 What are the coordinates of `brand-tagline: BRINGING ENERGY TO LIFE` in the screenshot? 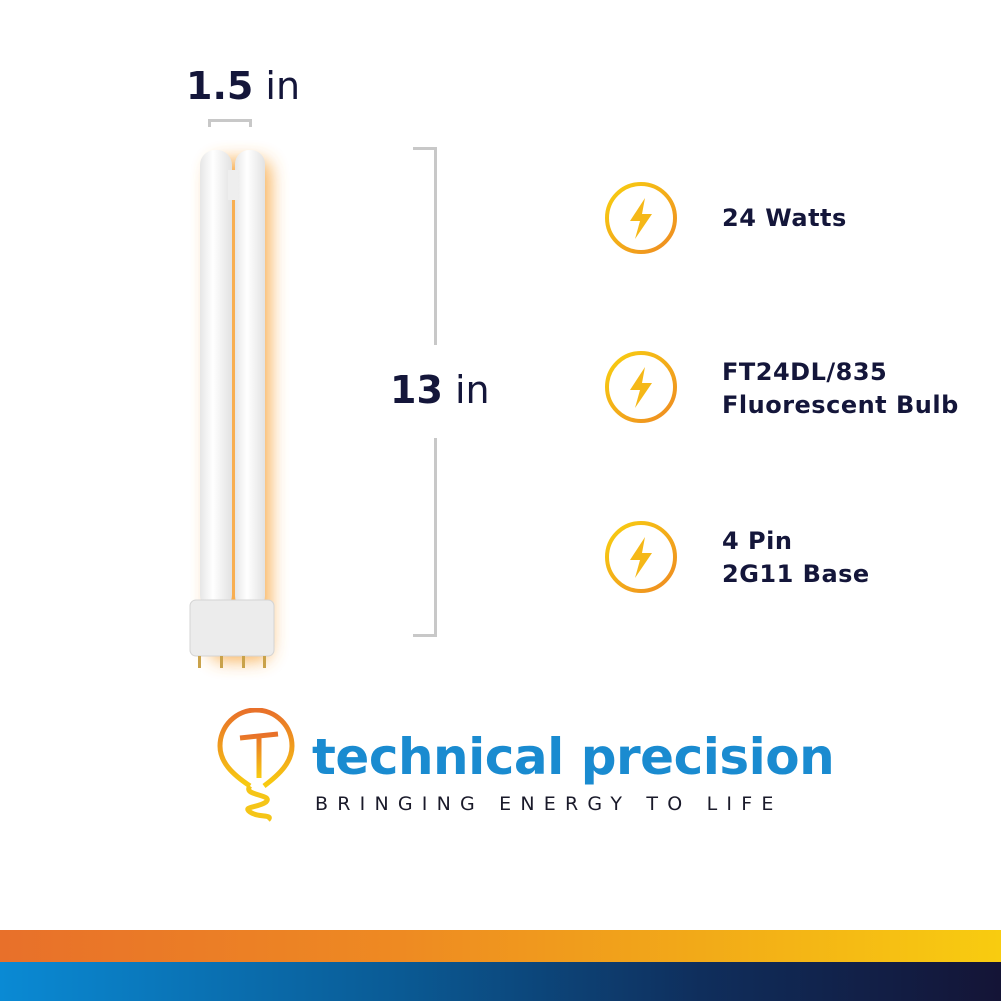 It's located at (549, 804).